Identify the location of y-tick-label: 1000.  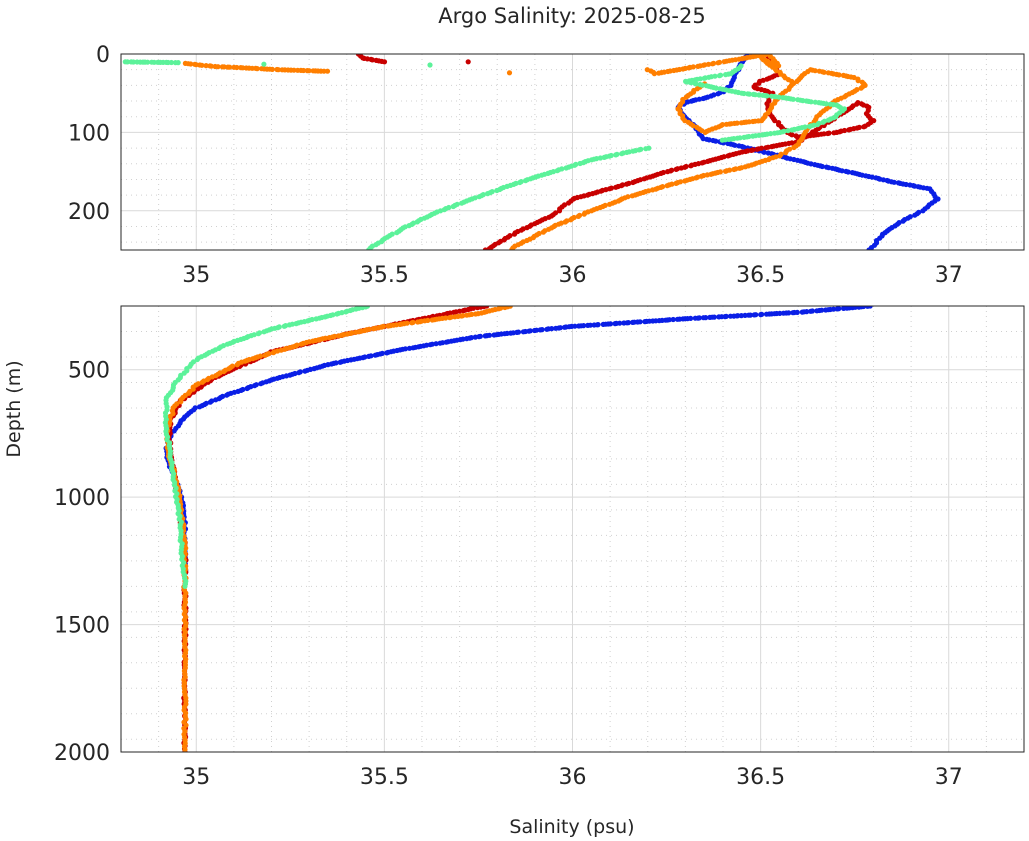
(82, 498).